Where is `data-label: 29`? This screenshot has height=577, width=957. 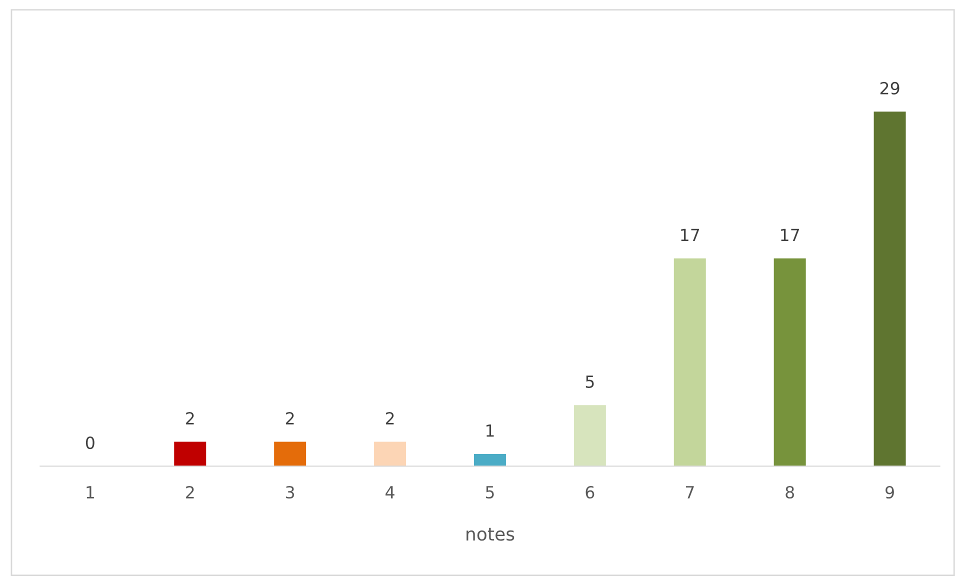 data-label: 29 is located at coordinates (890, 88).